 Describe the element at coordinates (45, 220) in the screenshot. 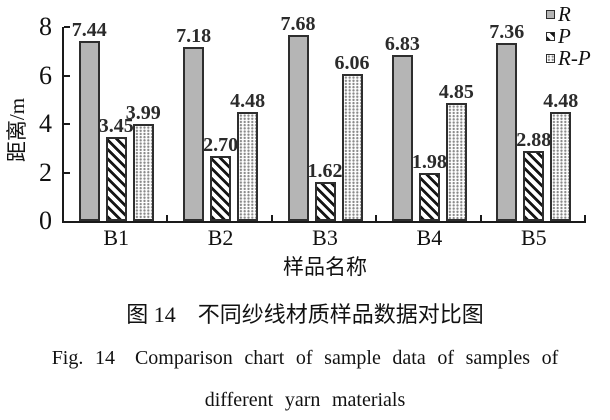

I see `y-tick-label: 0` at that location.